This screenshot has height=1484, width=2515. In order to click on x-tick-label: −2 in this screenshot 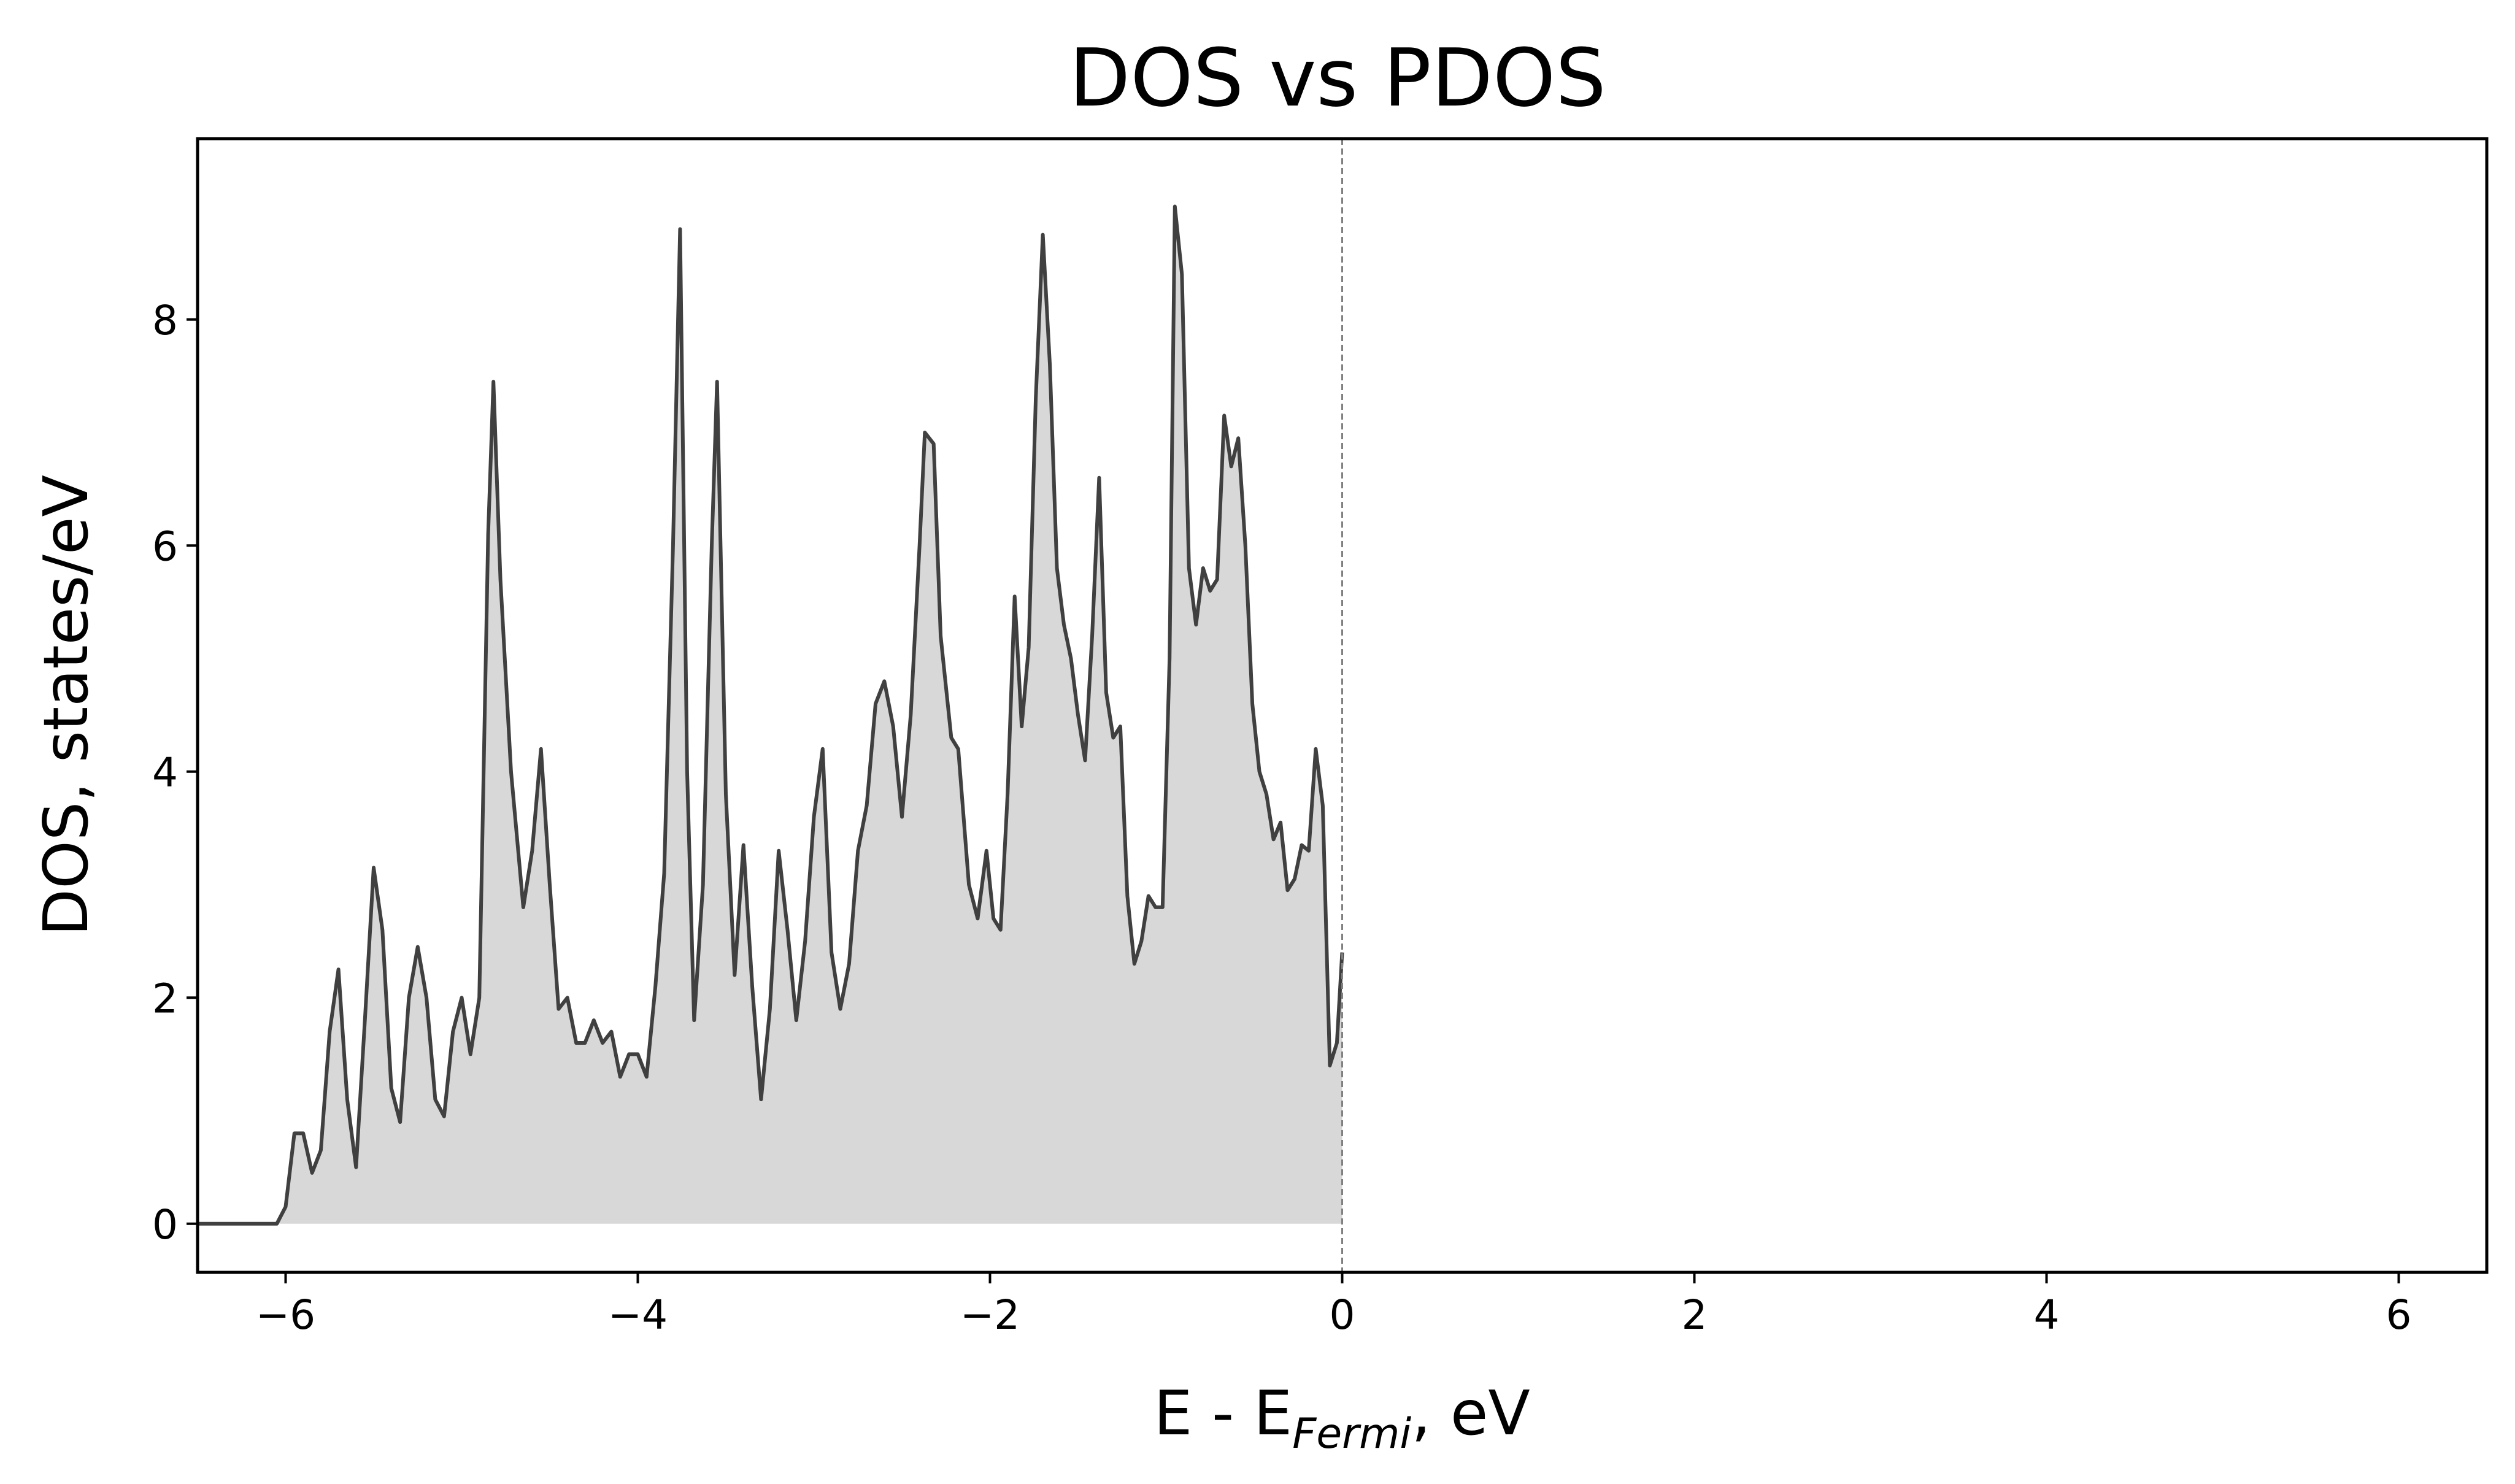, I will do `click(990, 1315)`.